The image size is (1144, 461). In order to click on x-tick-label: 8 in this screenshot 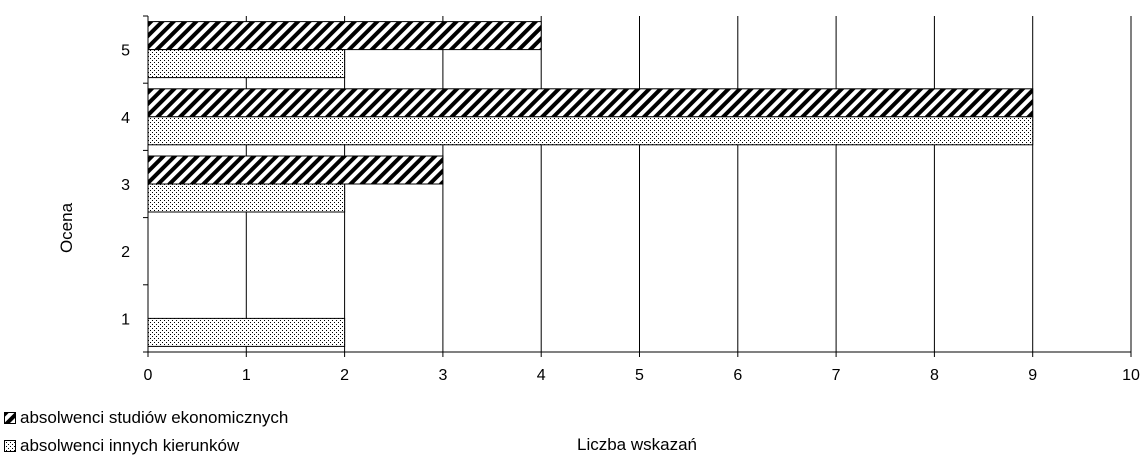, I will do `click(934, 375)`.